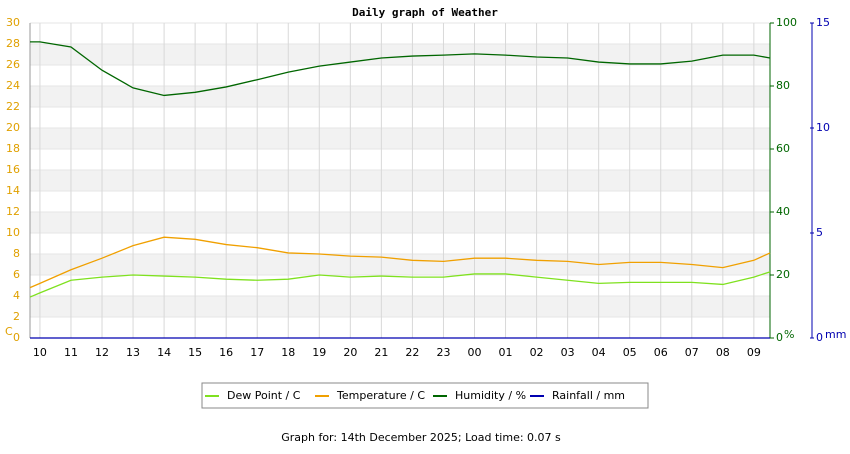 The image size is (850, 454). I want to click on x-tick-label: 12, so click(102, 352).